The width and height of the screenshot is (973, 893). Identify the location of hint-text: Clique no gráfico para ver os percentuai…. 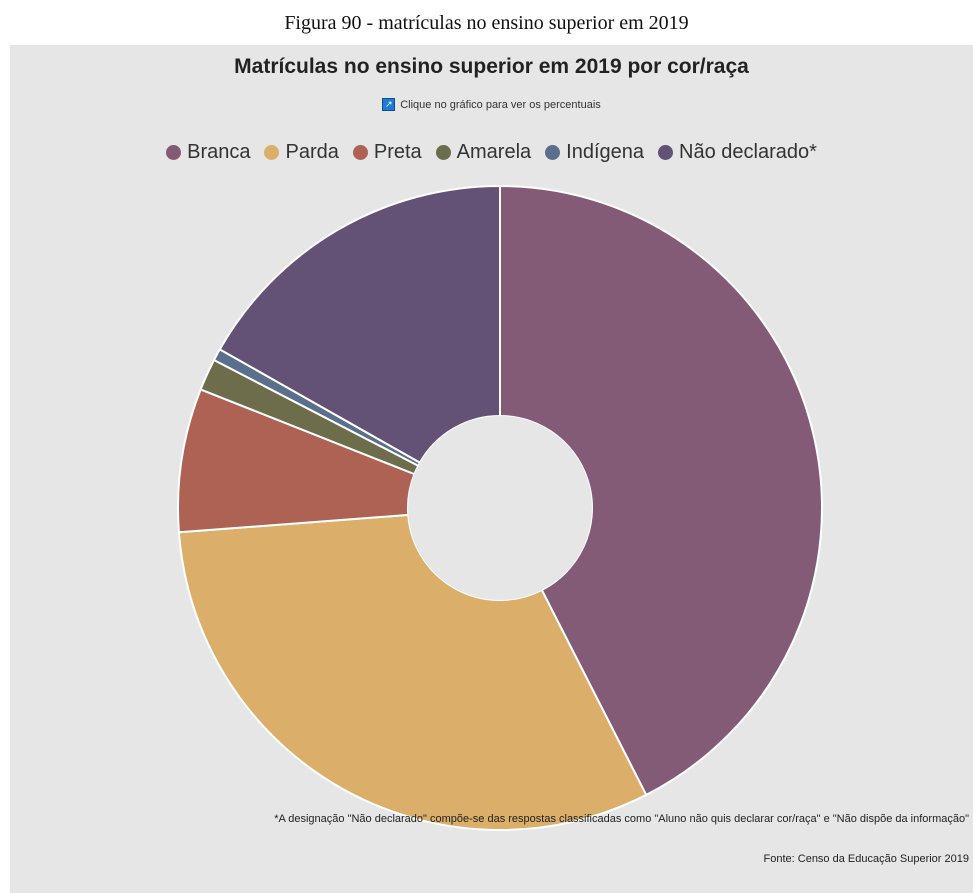
(500, 104).